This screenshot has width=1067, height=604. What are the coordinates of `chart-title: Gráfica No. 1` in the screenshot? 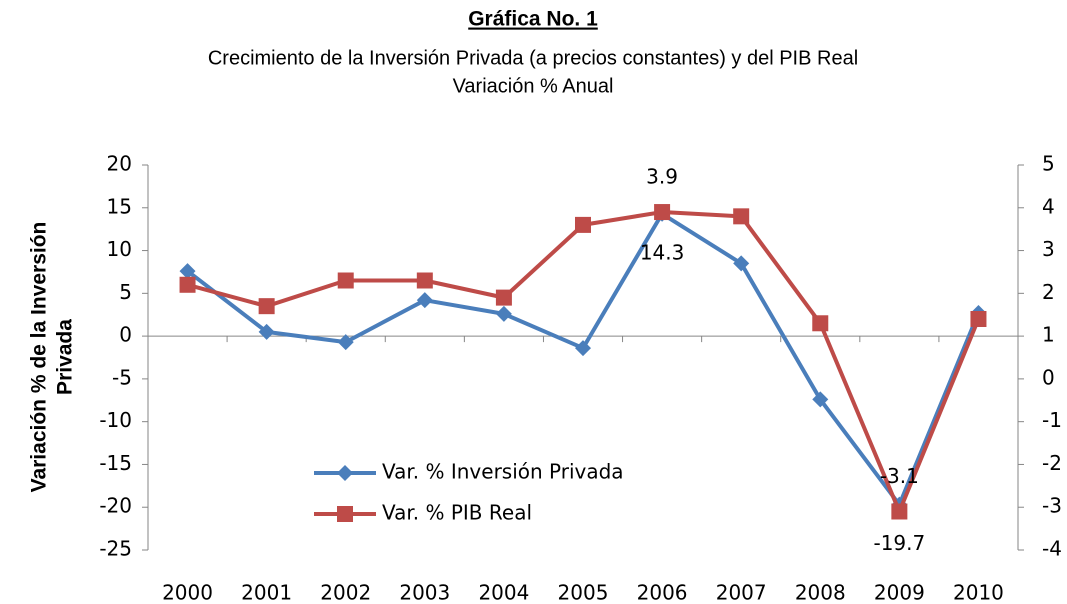 It's located at (533, 19).